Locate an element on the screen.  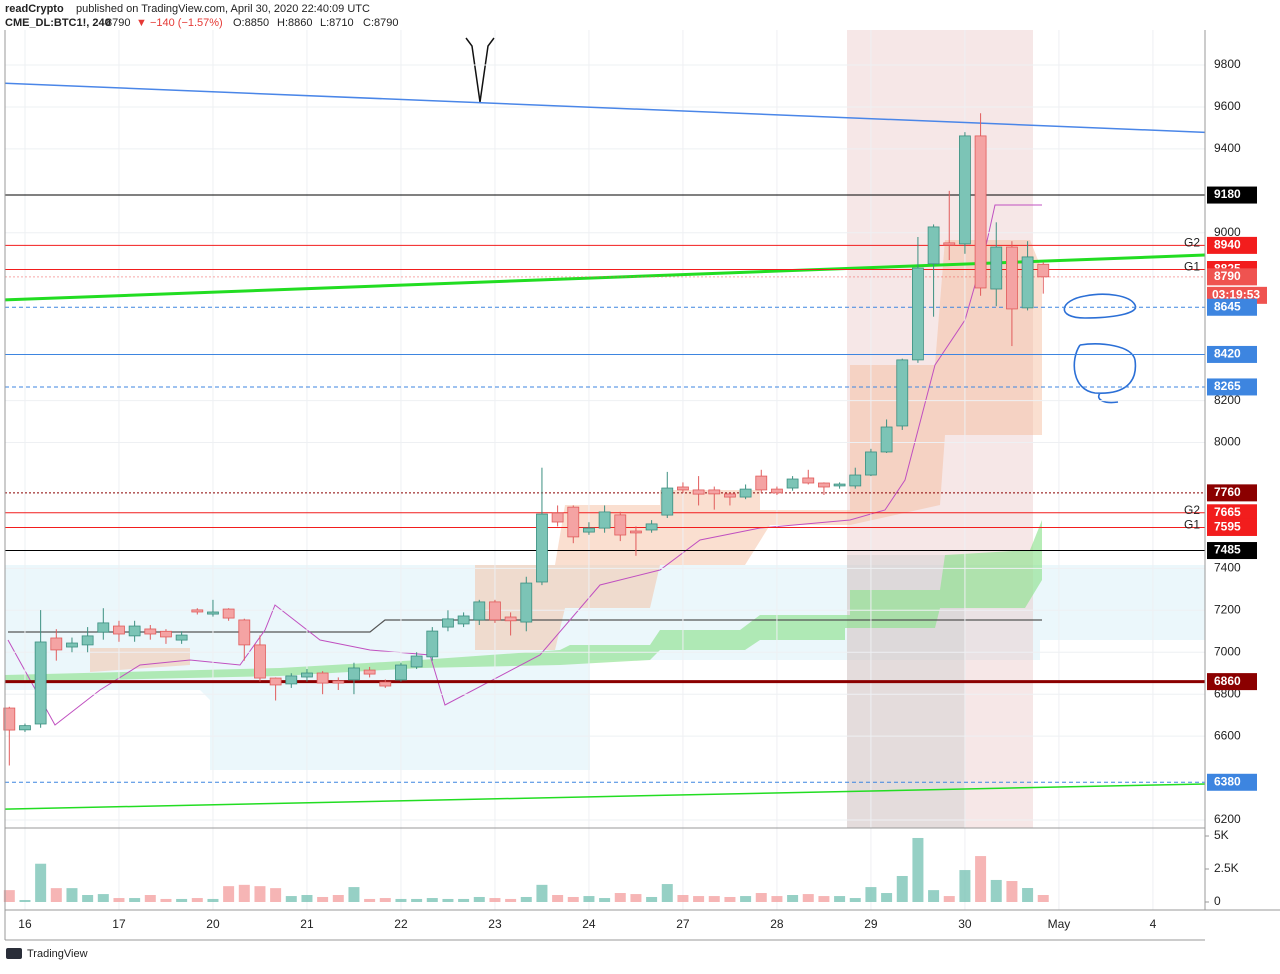
x-tick-label: 28 is located at coordinates (777, 924).